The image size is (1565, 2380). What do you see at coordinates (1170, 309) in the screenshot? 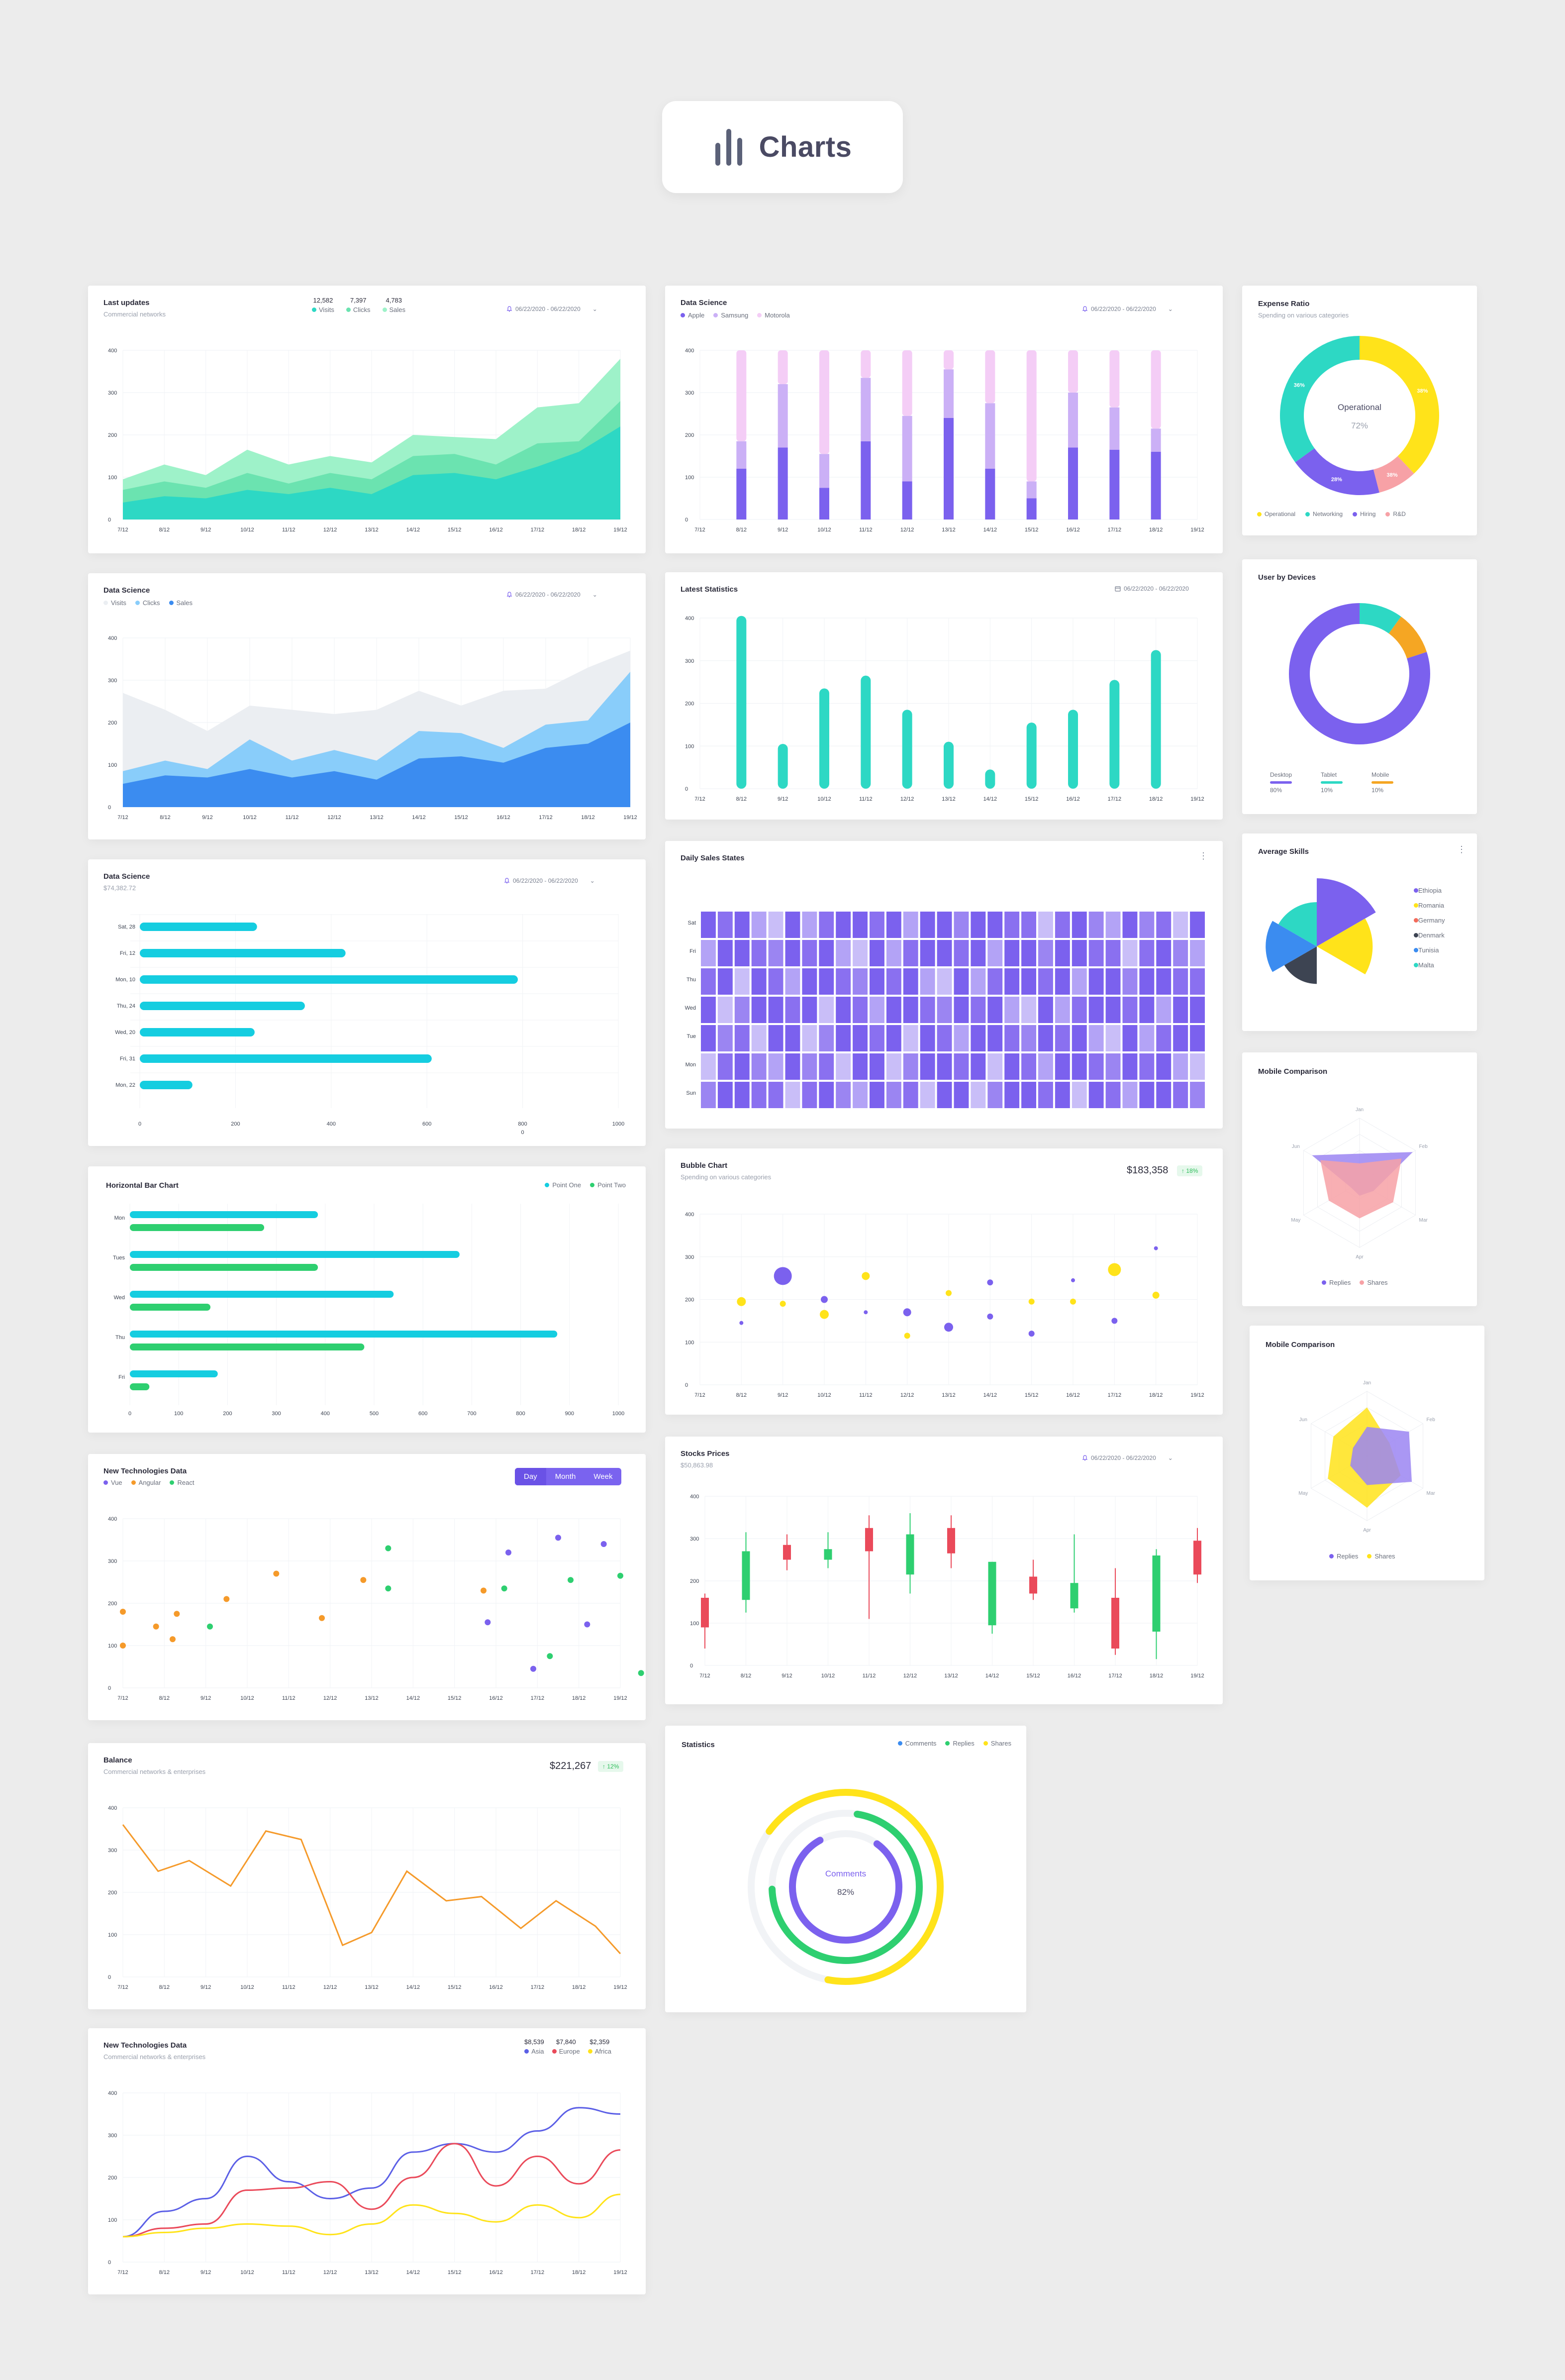
I see `chevron-down-icon: ⌄` at bounding box center [1170, 309].